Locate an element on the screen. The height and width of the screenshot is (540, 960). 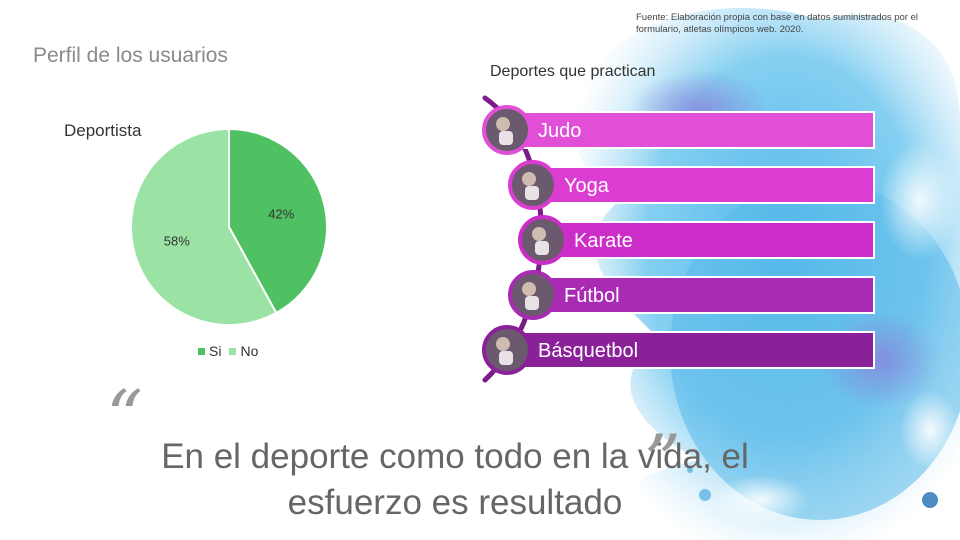
sport-item-5: Básquetbol is located at coordinates (678, 350).